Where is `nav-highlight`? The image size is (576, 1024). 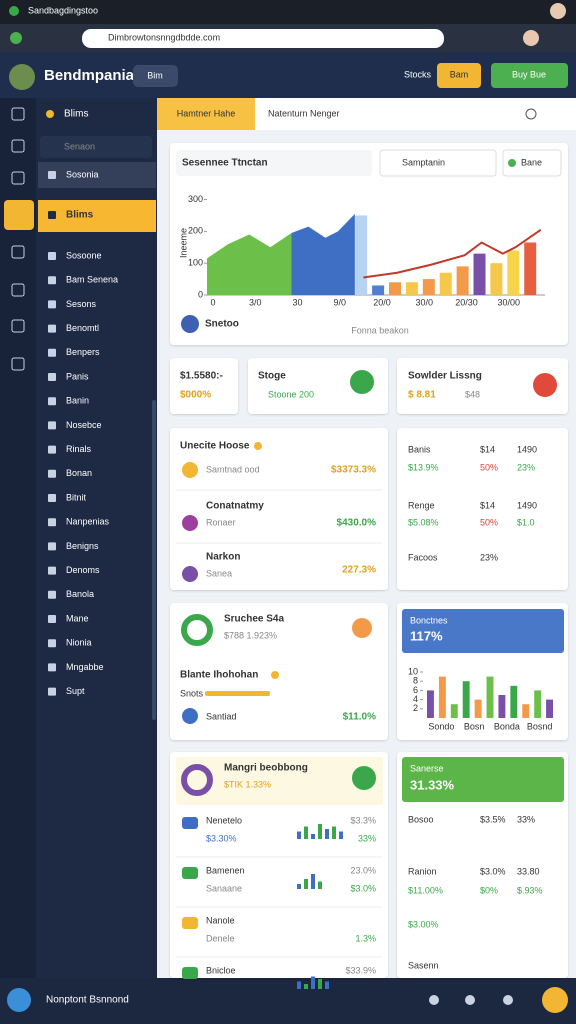
nav-highlight is located at coordinates (97, 175).